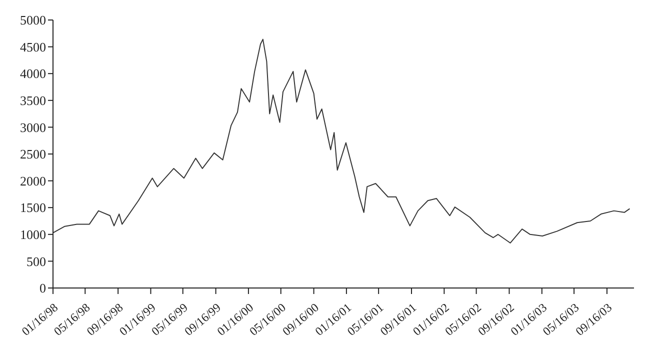 The width and height of the screenshot is (650, 360). Describe the element at coordinates (43, 288) in the screenshot. I see `y-tick-label: 0` at that location.